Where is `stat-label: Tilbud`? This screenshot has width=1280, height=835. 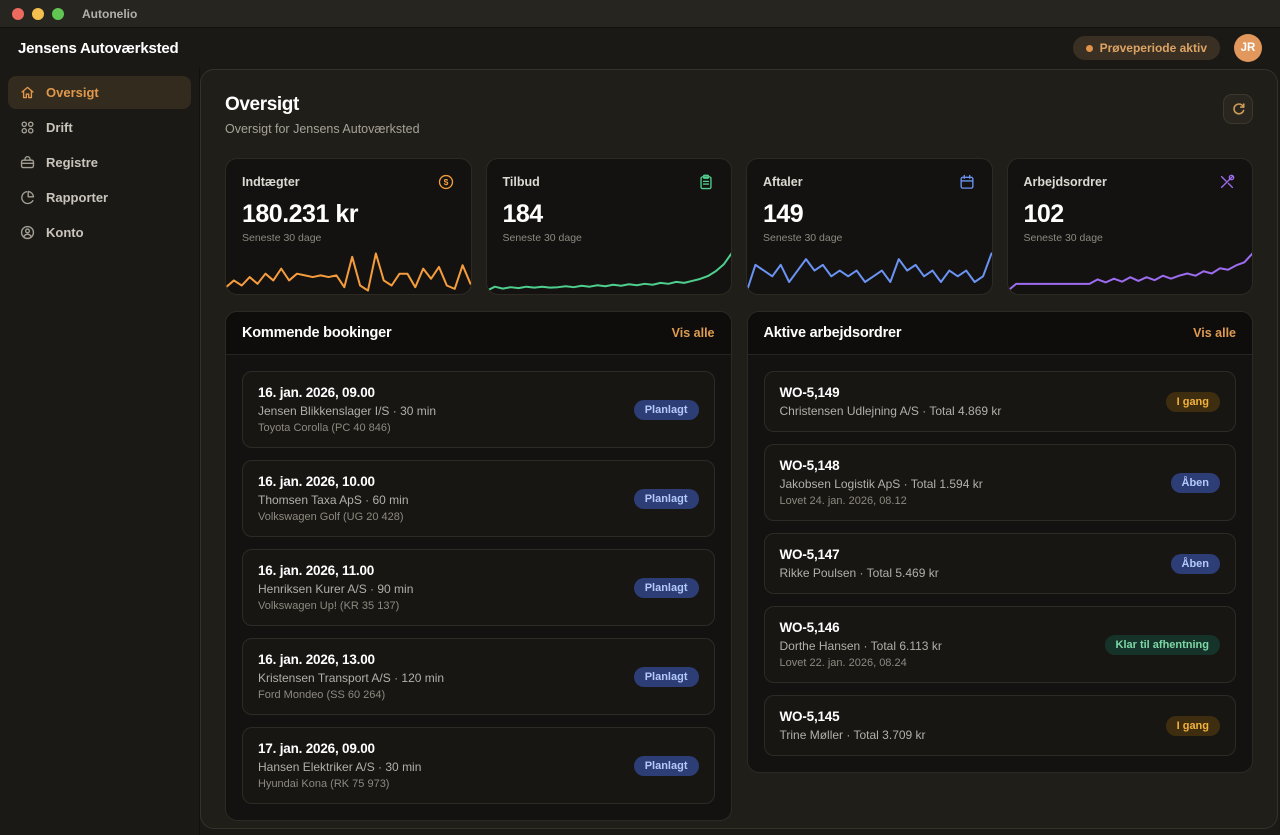 stat-label: Tilbud is located at coordinates (521, 182).